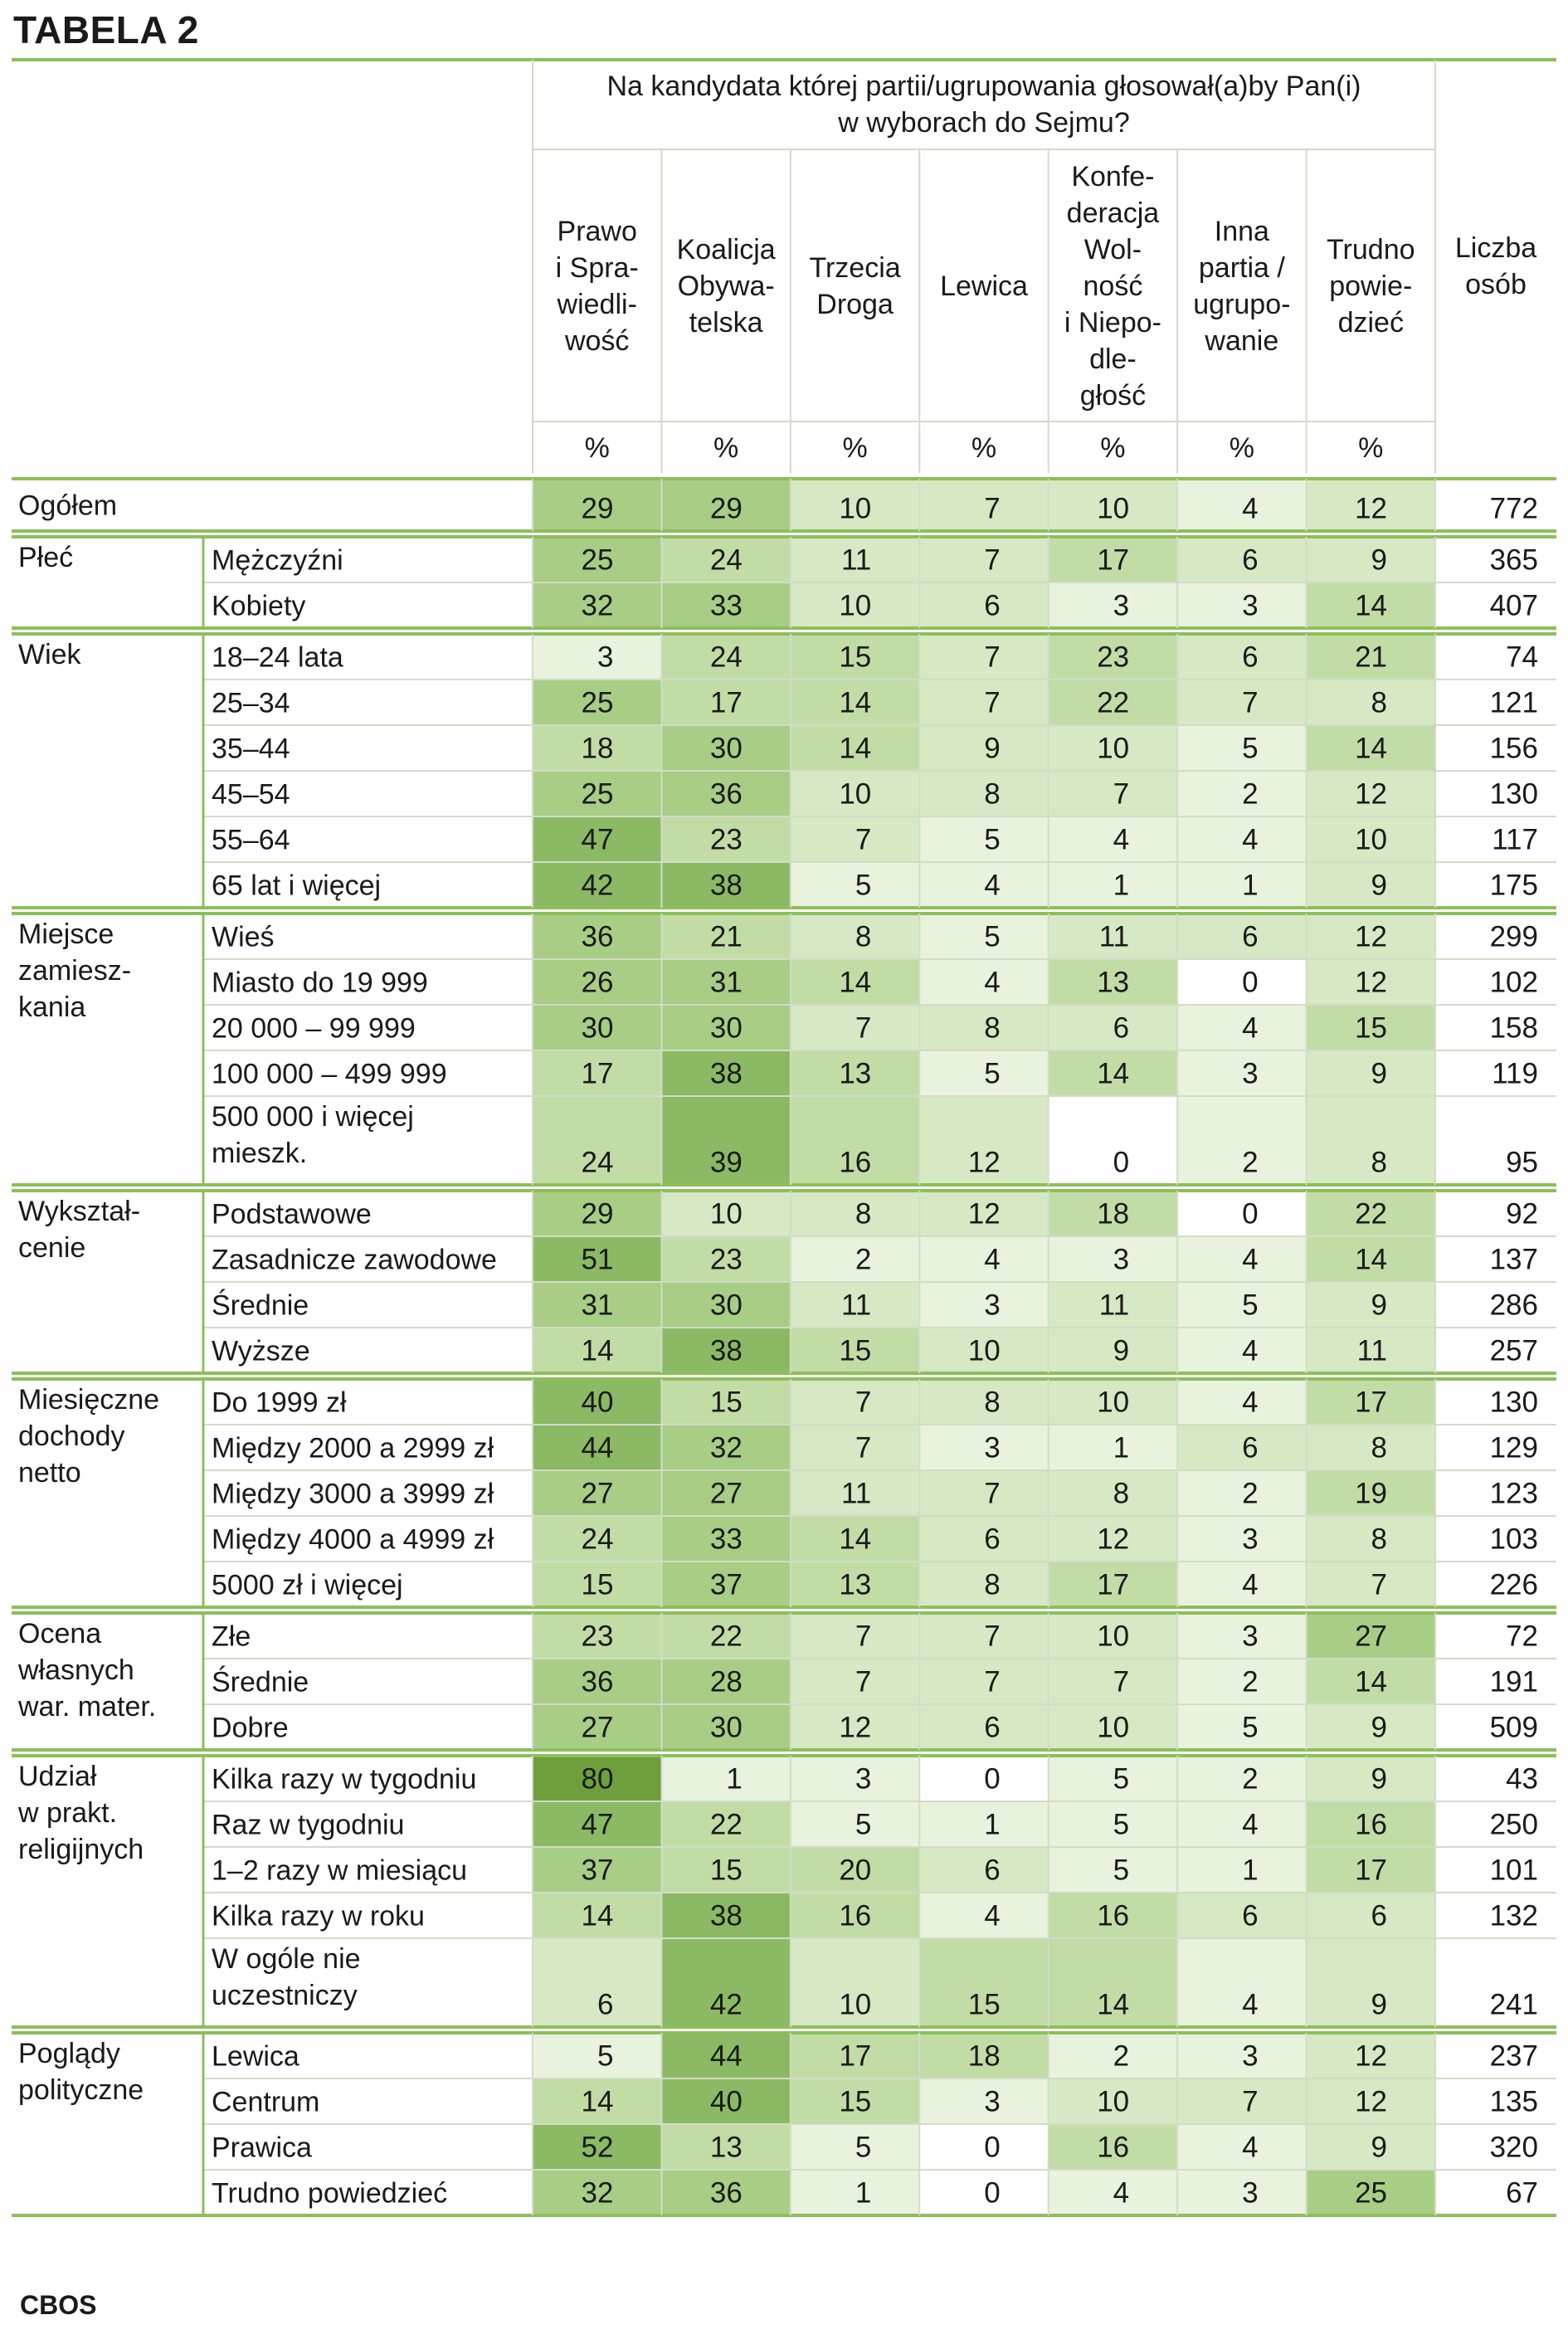 This screenshot has height=2344, width=1568. What do you see at coordinates (260, 1306) in the screenshot?
I see `row-label: Średnie` at bounding box center [260, 1306].